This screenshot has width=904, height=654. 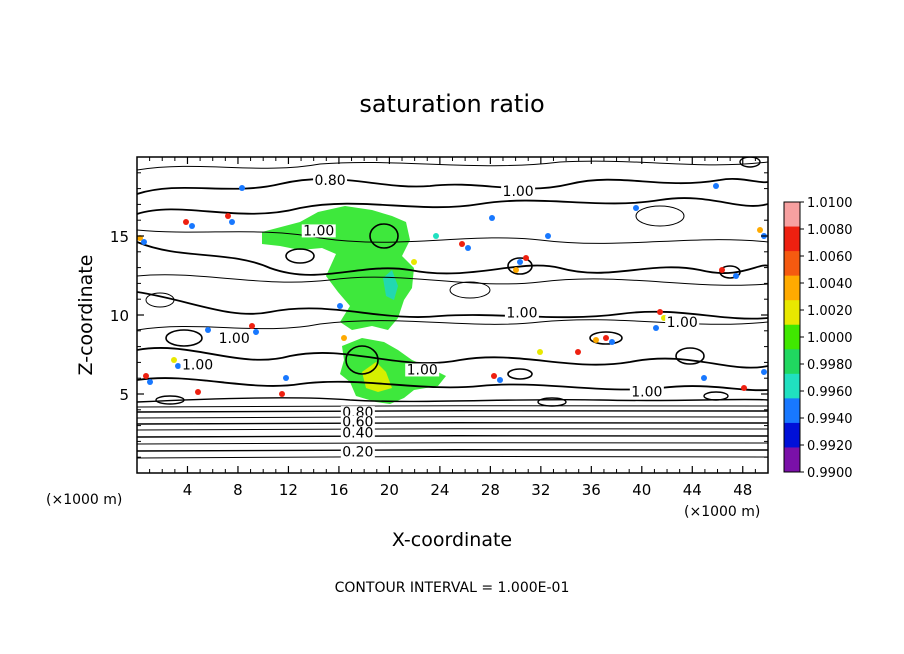 I want to click on contour-line-08-top, so click(x=452, y=186).